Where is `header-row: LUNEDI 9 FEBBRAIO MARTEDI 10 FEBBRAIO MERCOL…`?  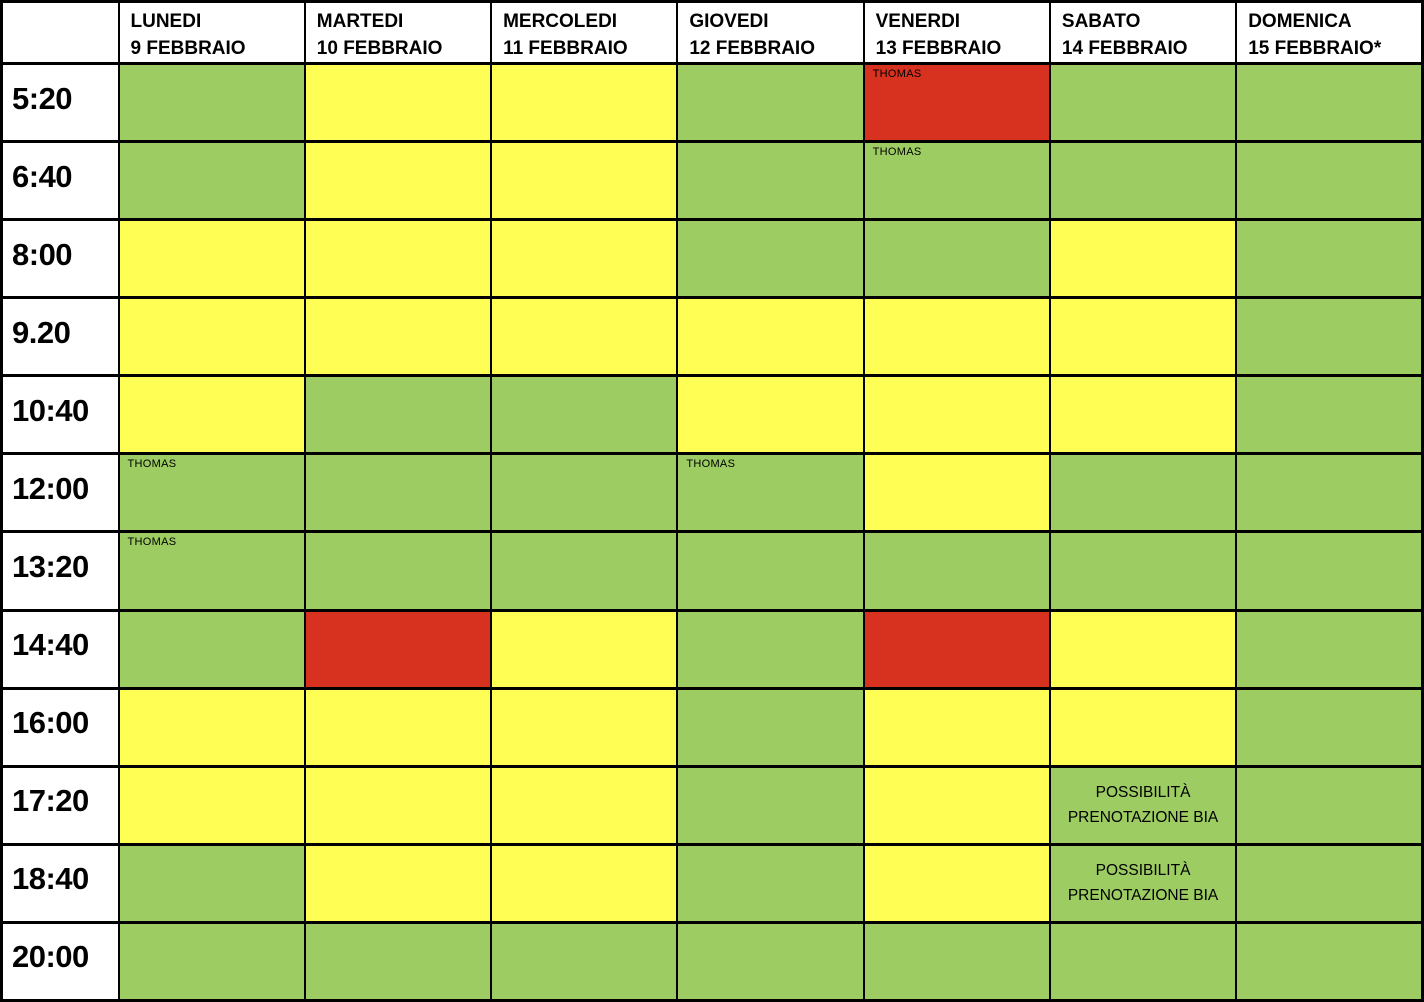 header-row: LUNEDI 9 FEBBRAIO MARTEDI 10 FEBBRAIO MERCOL… is located at coordinates (712, 32).